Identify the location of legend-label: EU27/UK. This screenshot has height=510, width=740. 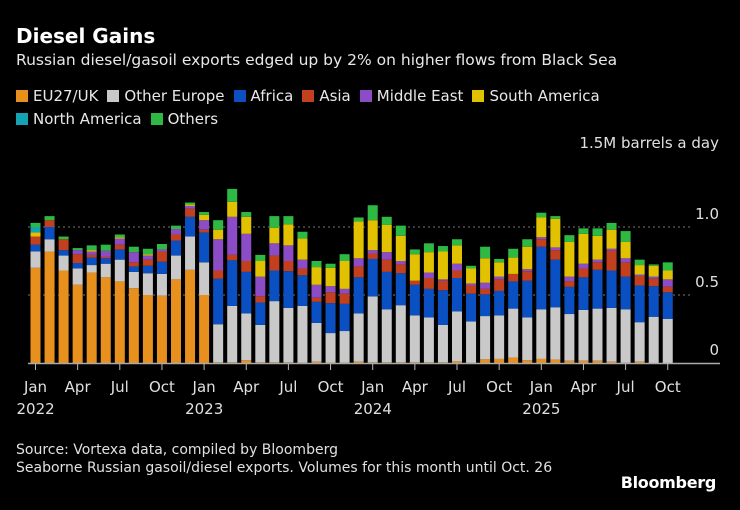
(66, 96).